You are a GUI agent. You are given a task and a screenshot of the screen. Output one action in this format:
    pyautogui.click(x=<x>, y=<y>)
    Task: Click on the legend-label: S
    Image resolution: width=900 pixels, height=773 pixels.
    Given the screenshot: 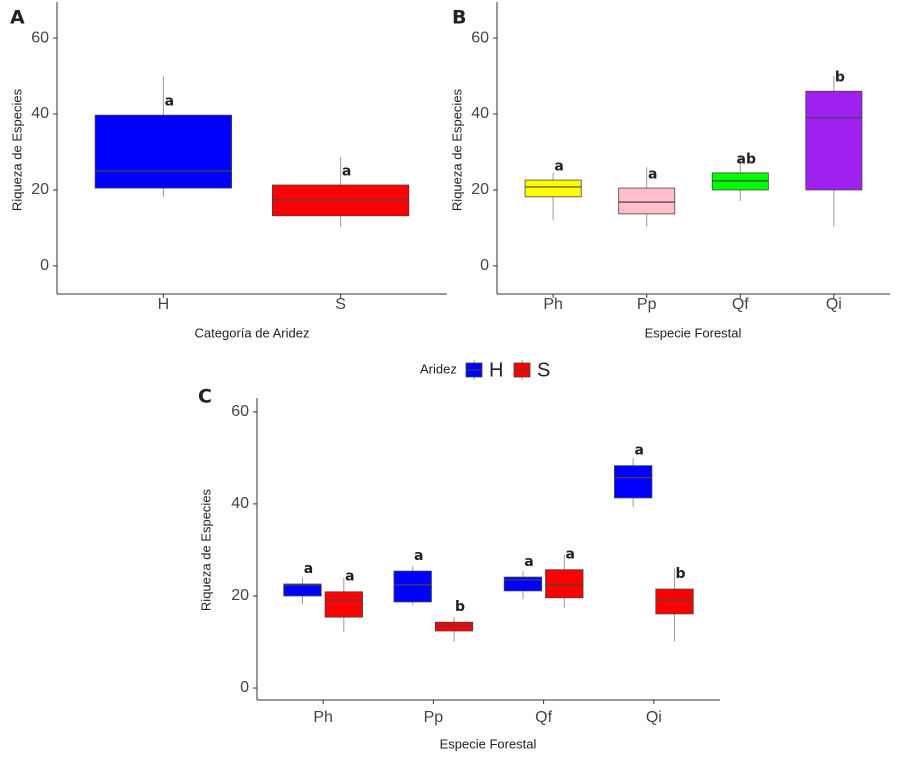 What is the action you would take?
    pyautogui.click(x=543, y=370)
    